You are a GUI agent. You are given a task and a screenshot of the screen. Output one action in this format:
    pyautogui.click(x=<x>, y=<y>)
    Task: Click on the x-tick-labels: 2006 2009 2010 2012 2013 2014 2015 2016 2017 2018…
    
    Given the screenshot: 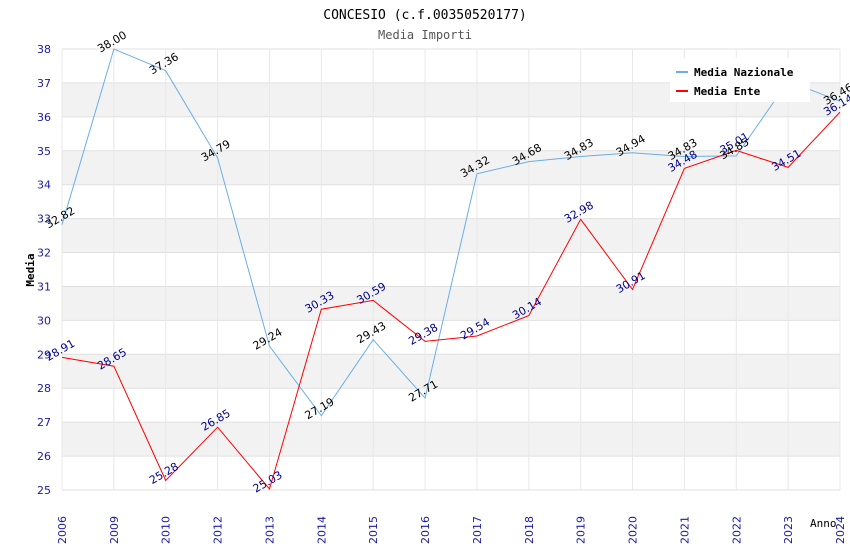 What is the action you would take?
    pyautogui.click(x=451, y=530)
    